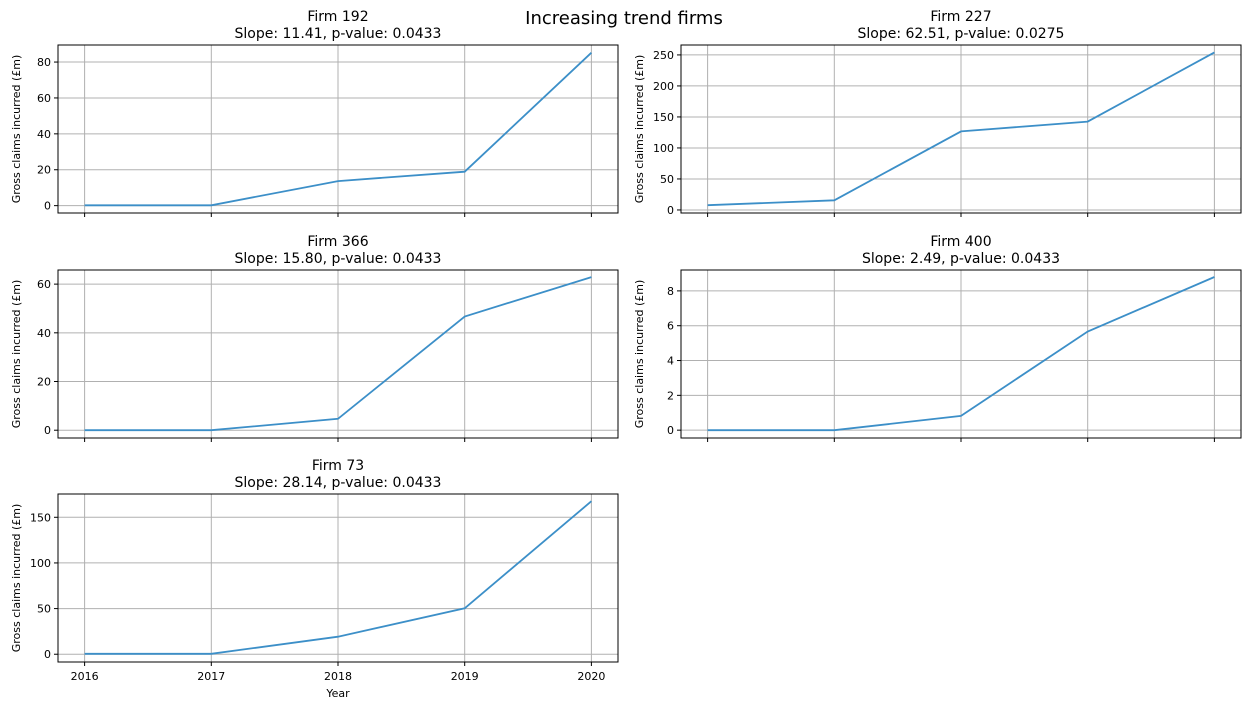  What do you see at coordinates (670, 291) in the screenshot?
I see `y-tick-label: 8` at bounding box center [670, 291].